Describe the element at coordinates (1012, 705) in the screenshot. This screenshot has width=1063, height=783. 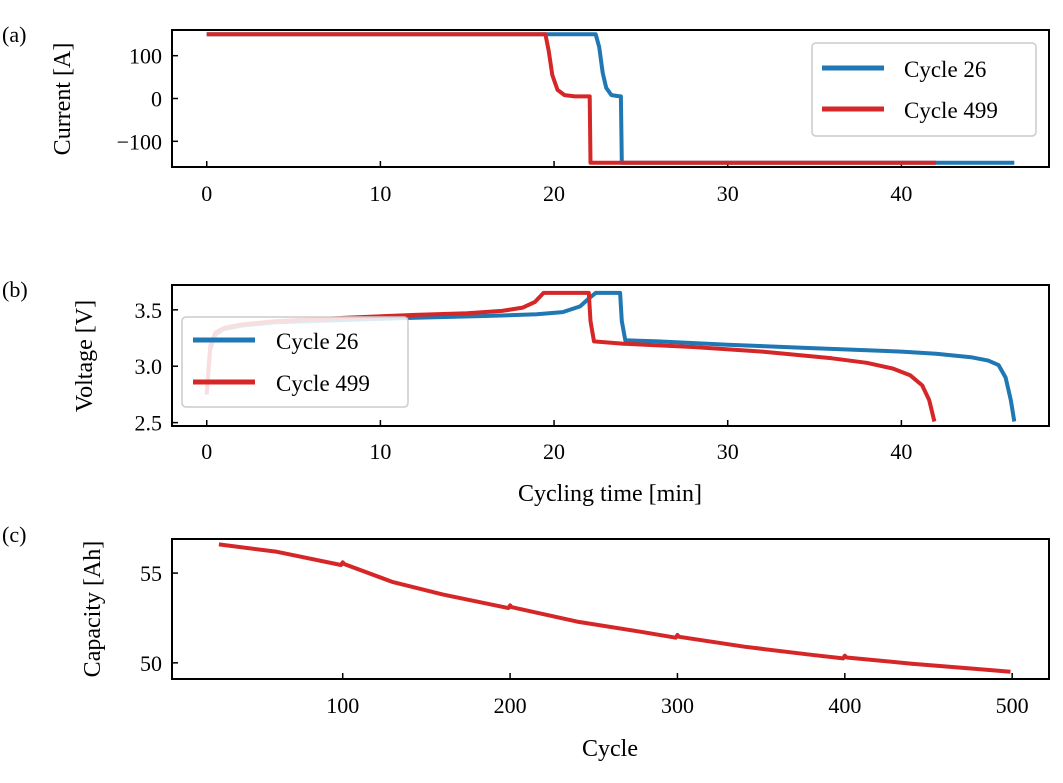
I see `panel-c-xtick-label: 500` at that location.